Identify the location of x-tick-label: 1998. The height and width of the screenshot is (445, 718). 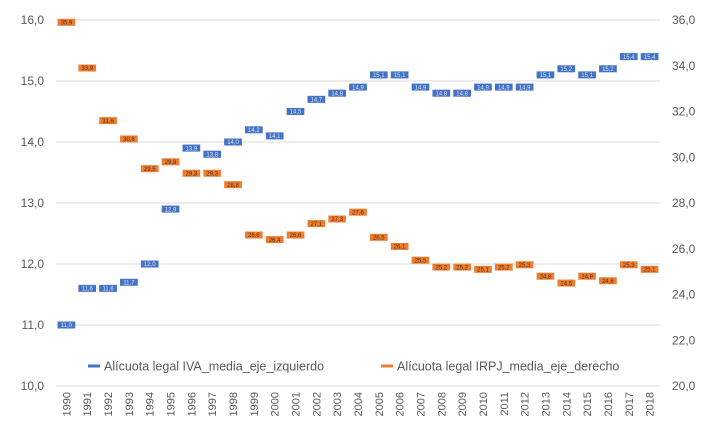
(234, 404).